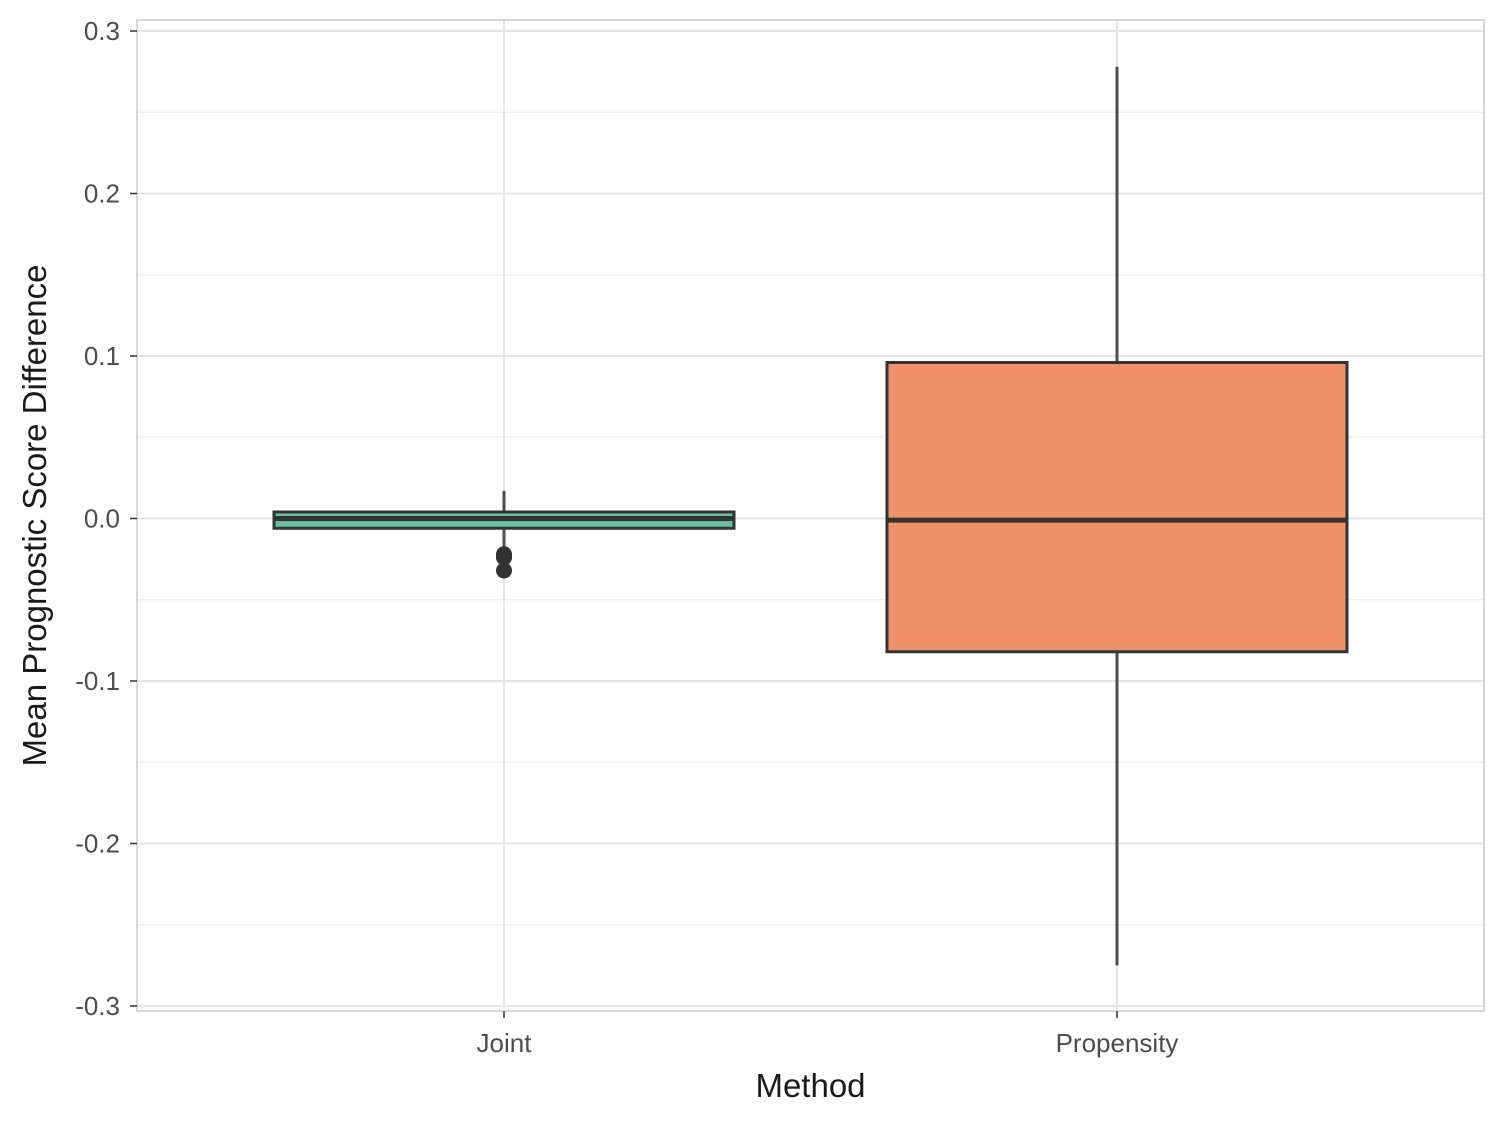 This screenshot has width=1502, height=1125. What do you see at coordinates (97, 1006) in the screenshot?
I see `y-tick-label: -0.3` at bounding box center [97, 1006].